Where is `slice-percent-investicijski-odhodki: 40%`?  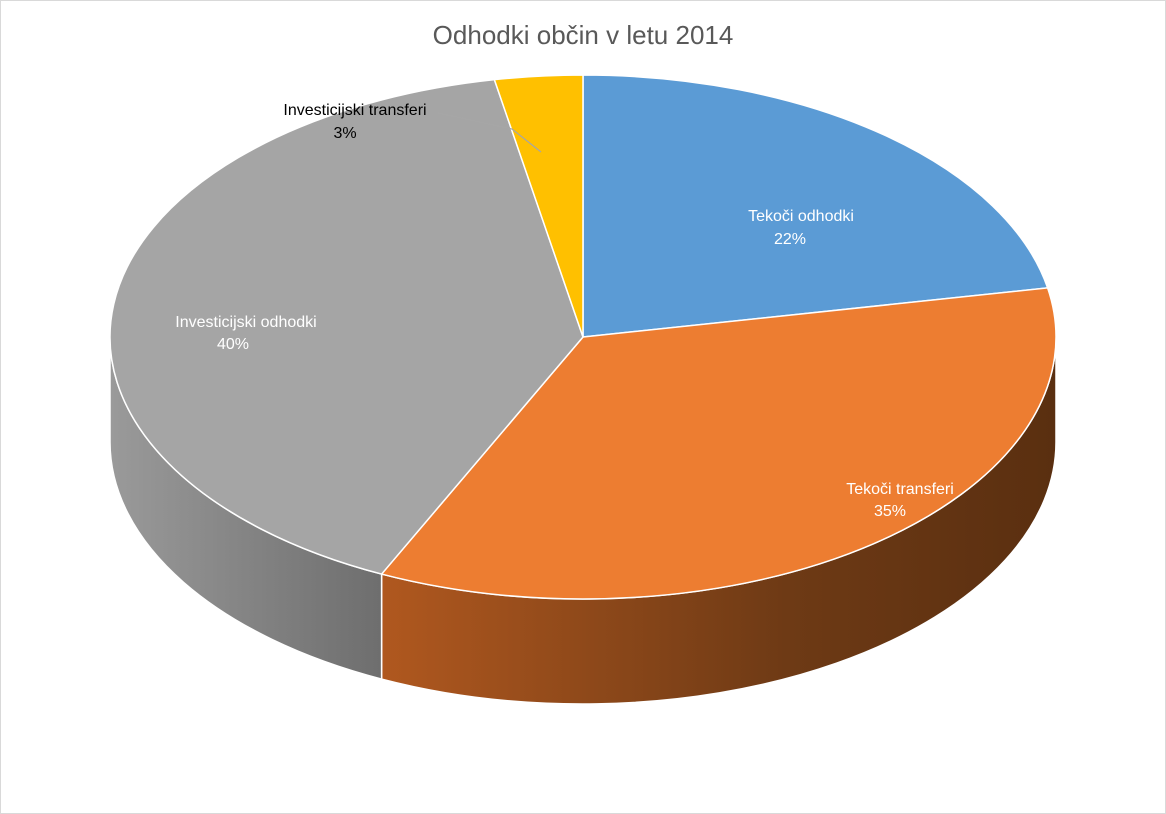
slice-percent-investicijski-odhodki: 40% is located at coordinates (233, 344).